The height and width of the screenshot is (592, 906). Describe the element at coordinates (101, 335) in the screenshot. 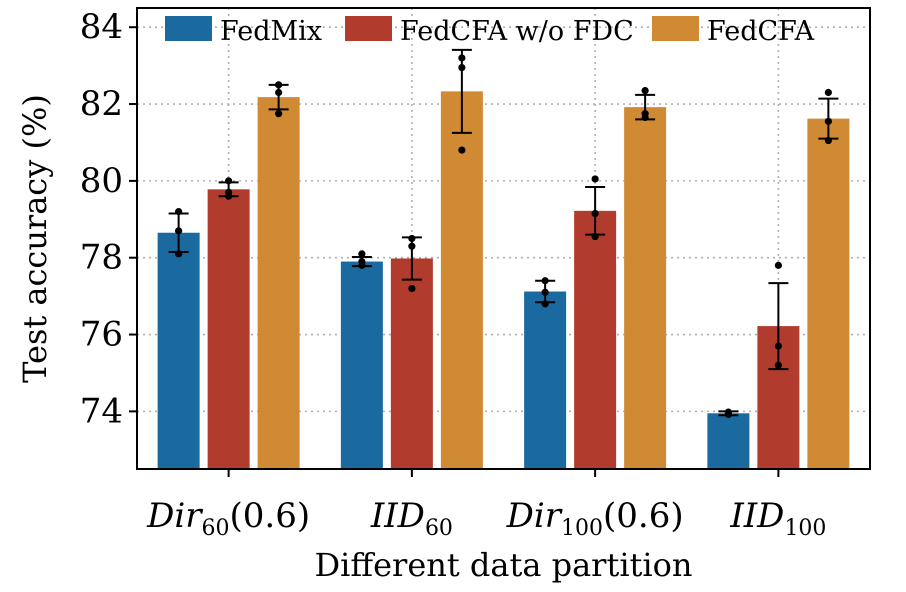

I see `y-tick-label: 76` at that location.